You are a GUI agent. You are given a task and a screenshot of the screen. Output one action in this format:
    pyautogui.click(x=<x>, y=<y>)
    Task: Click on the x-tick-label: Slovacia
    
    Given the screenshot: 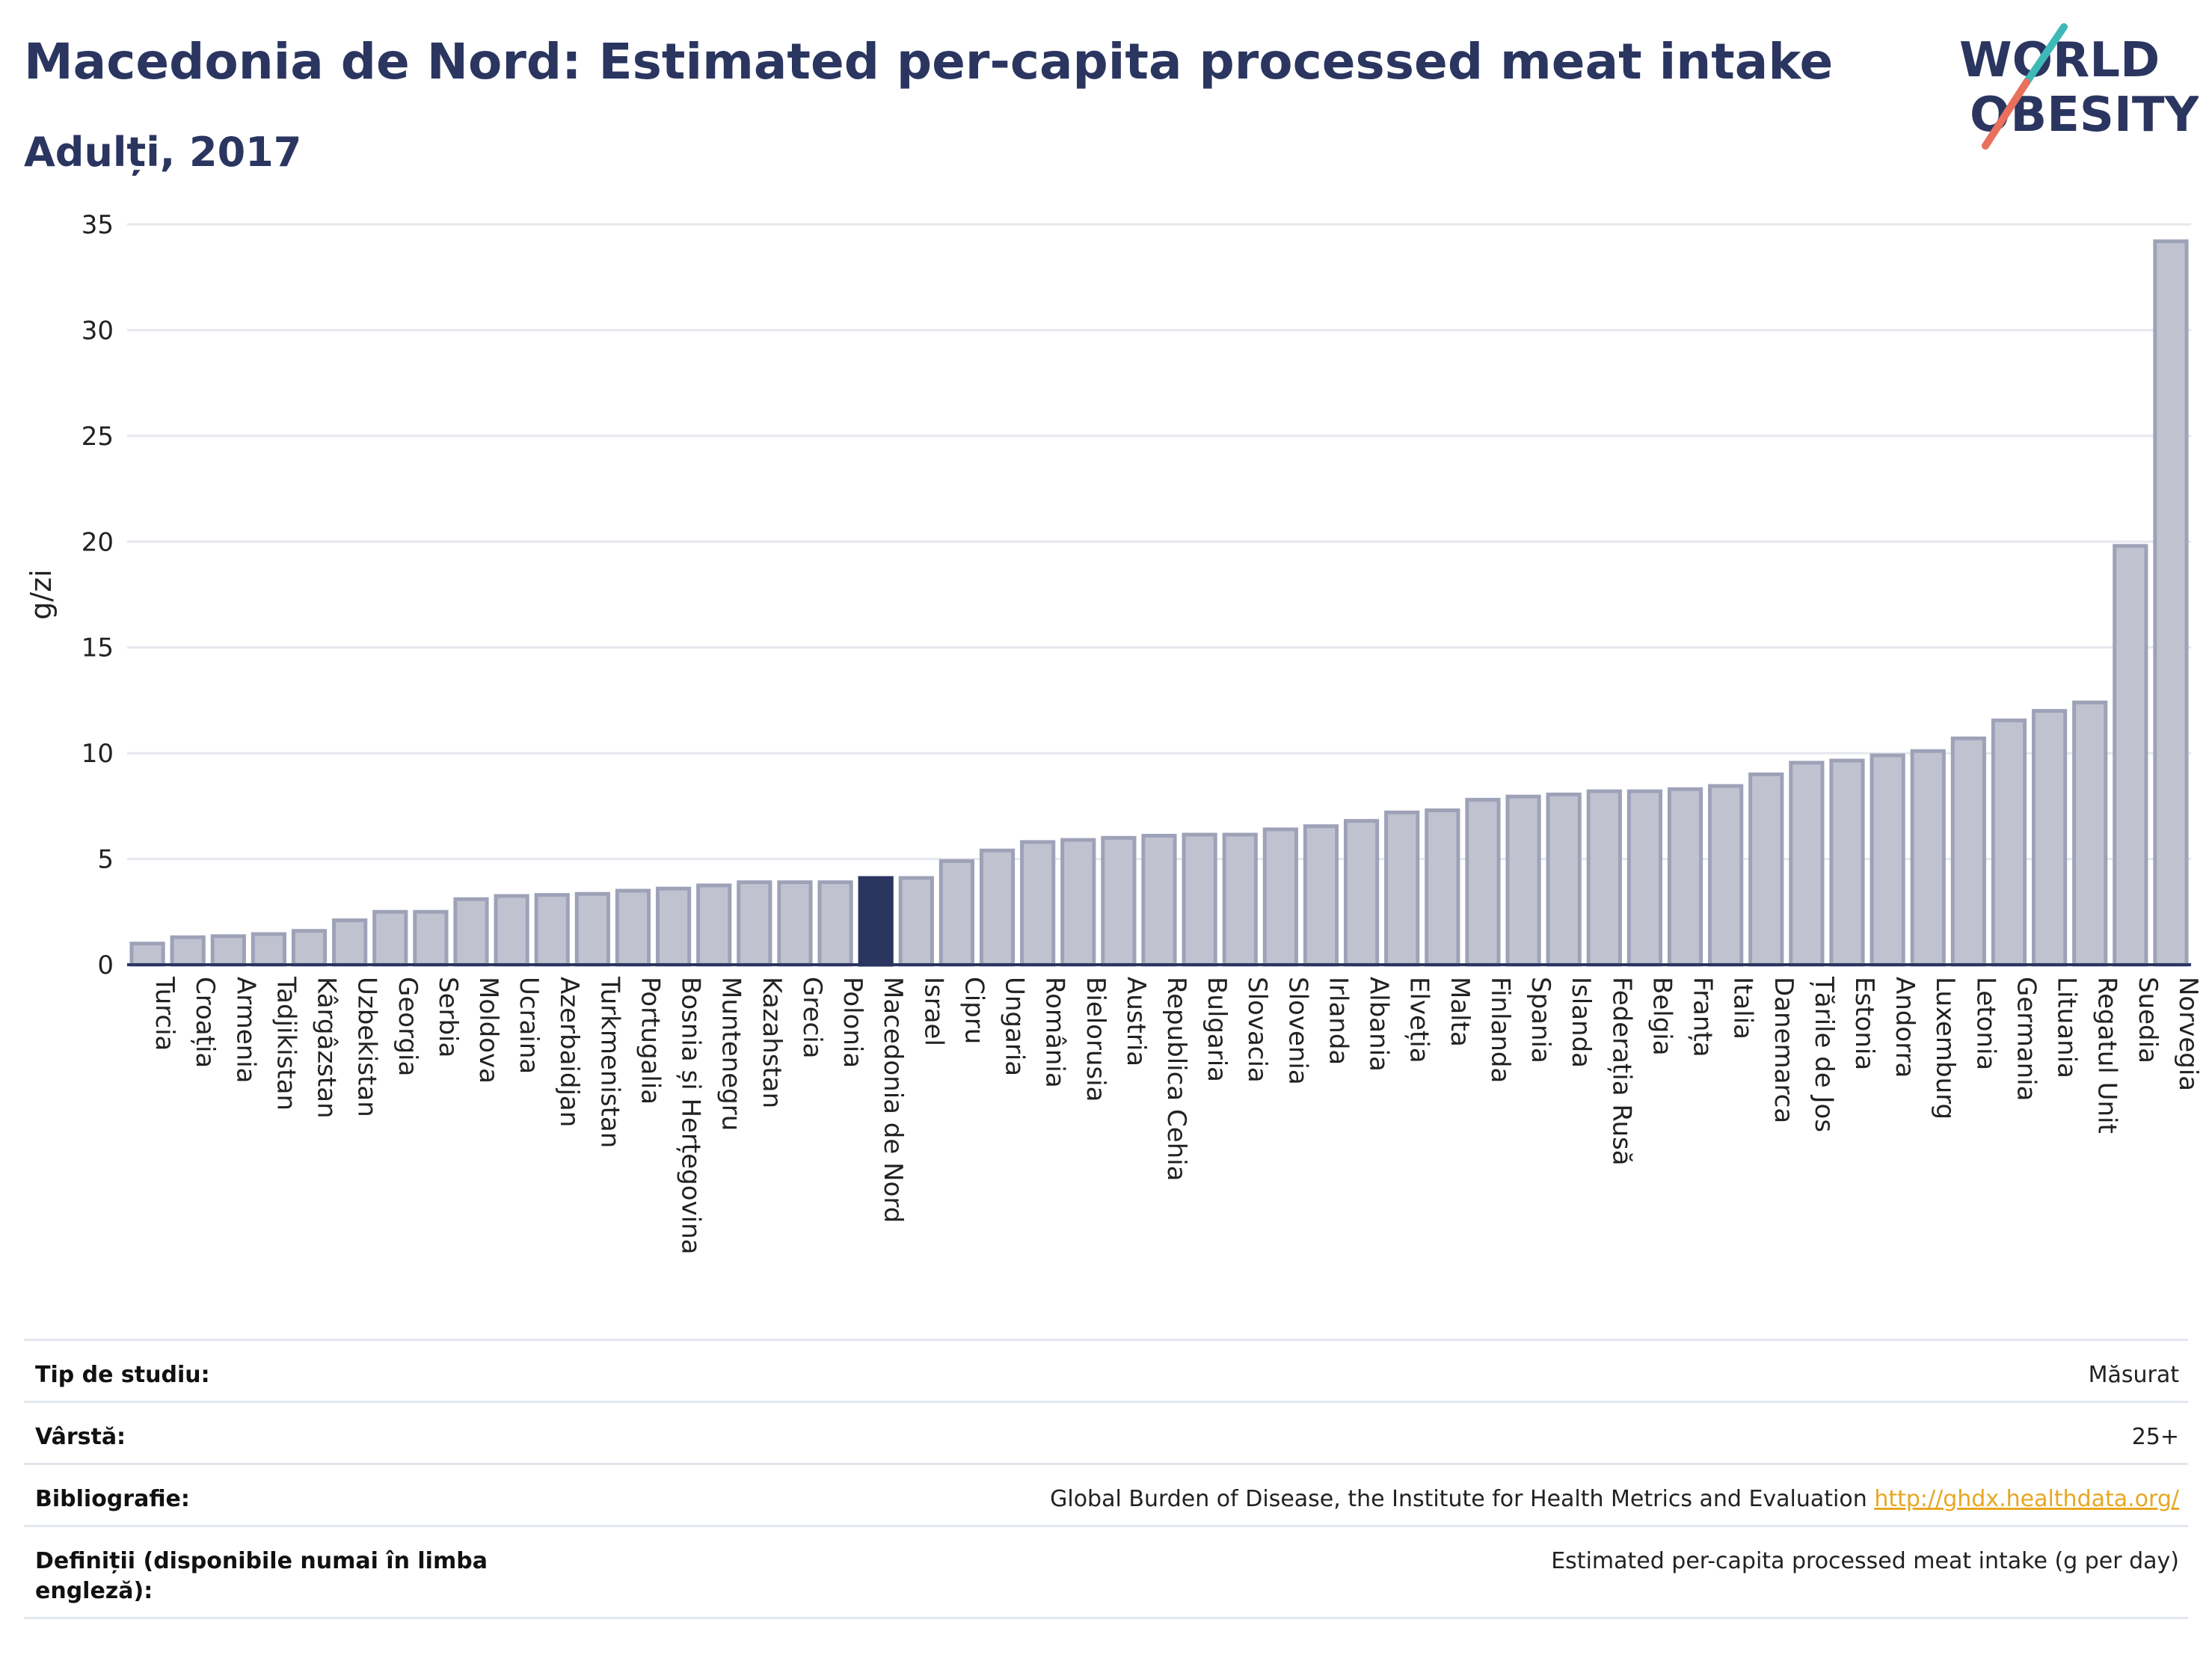 What is the action you would take?
    pyautogui.click(x=1257, y=1030)
    